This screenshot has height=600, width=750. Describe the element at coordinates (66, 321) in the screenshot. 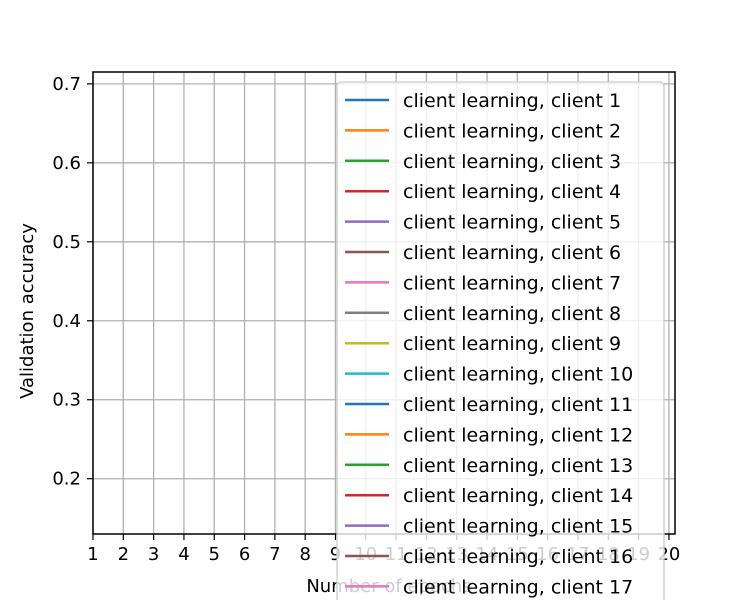

I see `y-tick-label: 0.4` at that location.